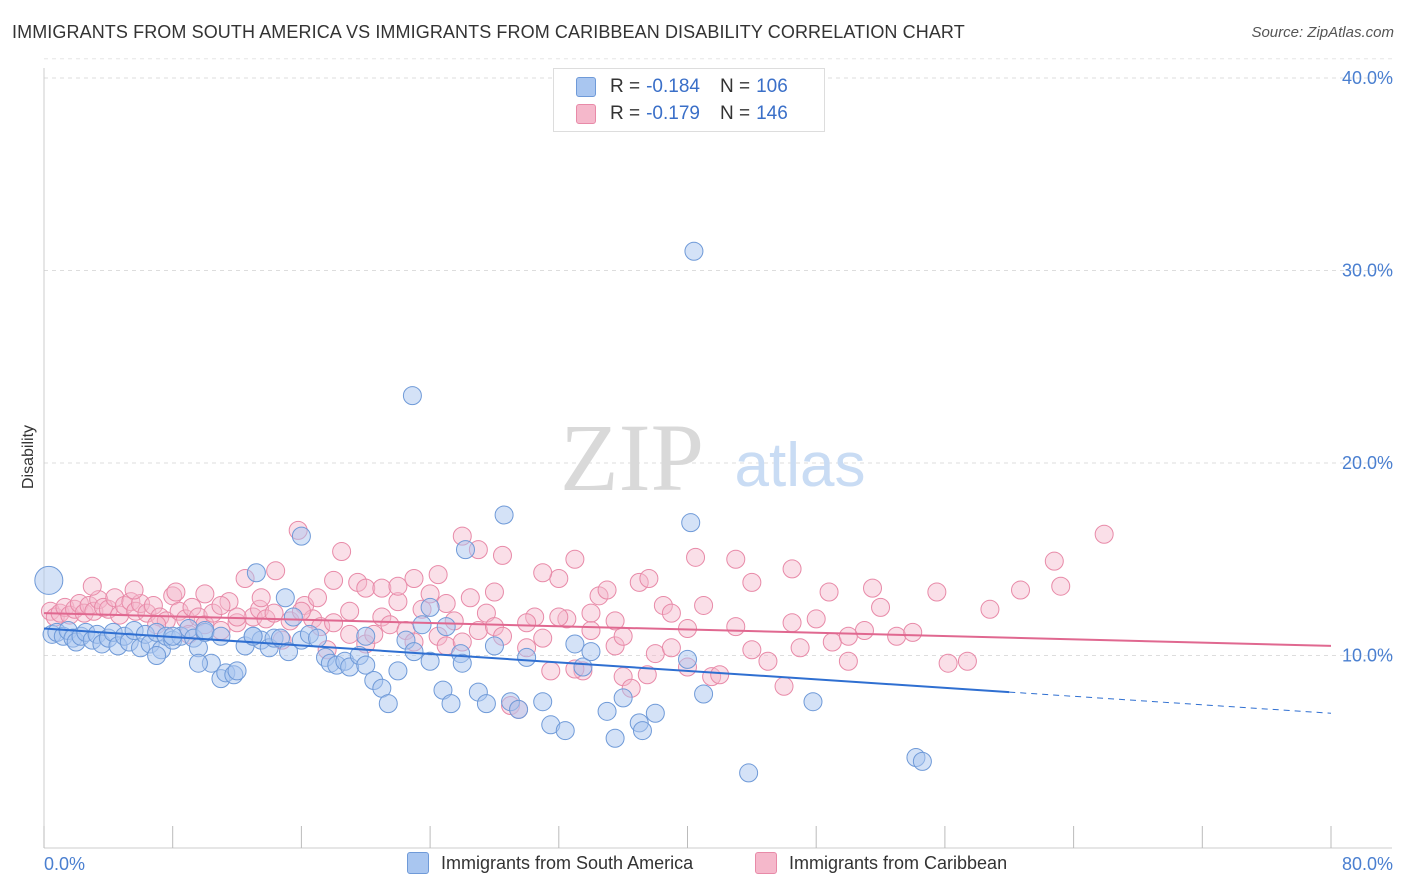  I want to click on legend-row-caribbean: R = -0.179 N = 146, so click(682, 114).